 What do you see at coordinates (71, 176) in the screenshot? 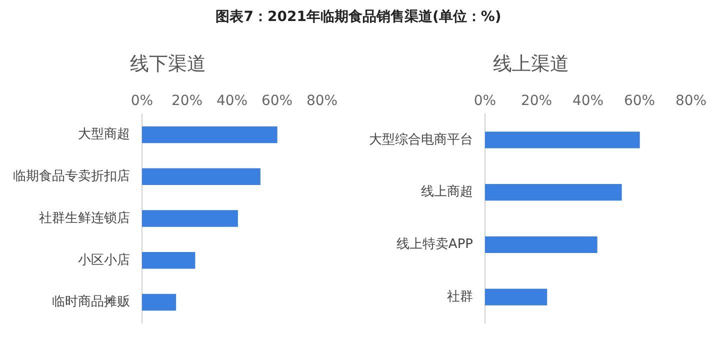
I see `y-tick-label: 临期食品专卖折扣店` at bounding box center [71, 176].